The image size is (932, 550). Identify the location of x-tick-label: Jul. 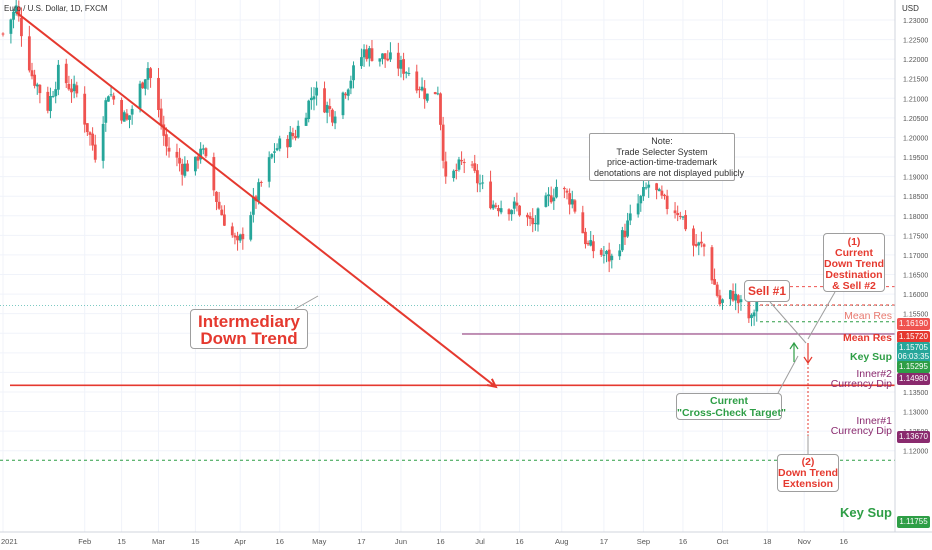
(480, 541).